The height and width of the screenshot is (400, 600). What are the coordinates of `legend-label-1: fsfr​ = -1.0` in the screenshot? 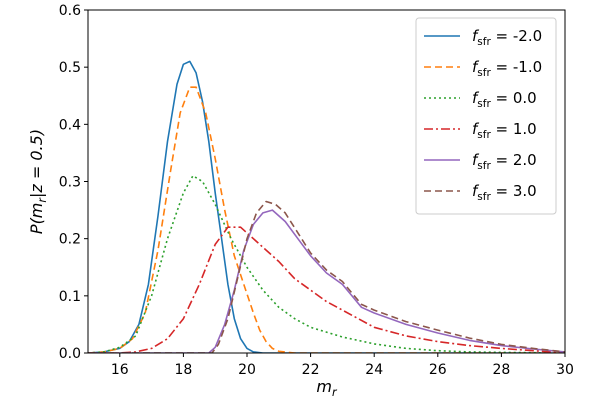 It's located at (507, 68).